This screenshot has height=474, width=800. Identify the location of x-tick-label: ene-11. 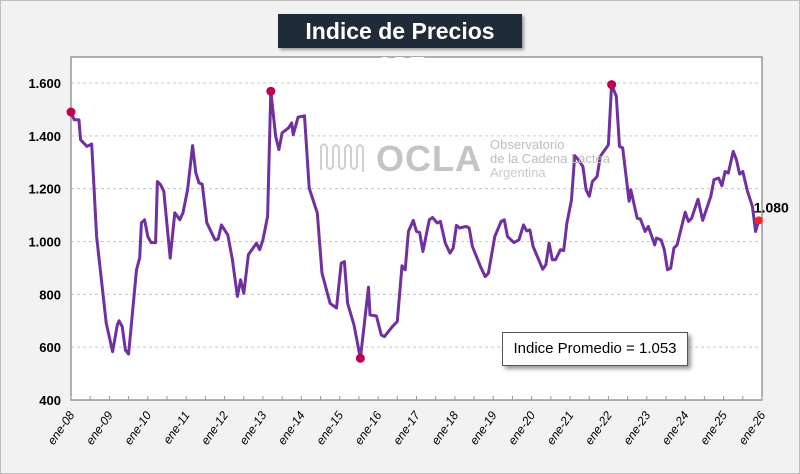
(176, 428).